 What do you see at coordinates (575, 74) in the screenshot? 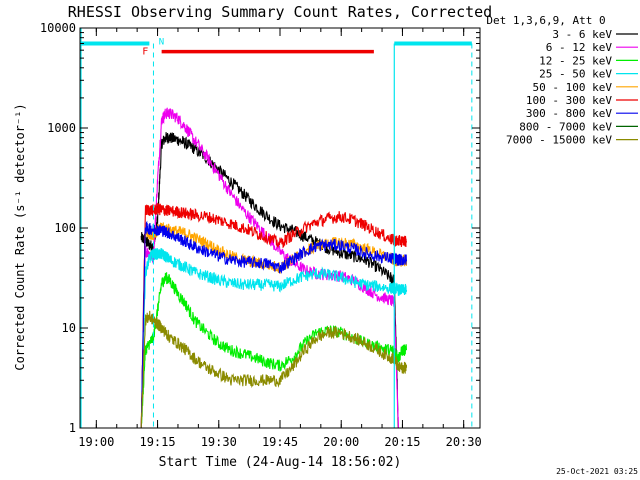
I see `legend-label: 25 - 50 keV` at bounding box center [575, 74].